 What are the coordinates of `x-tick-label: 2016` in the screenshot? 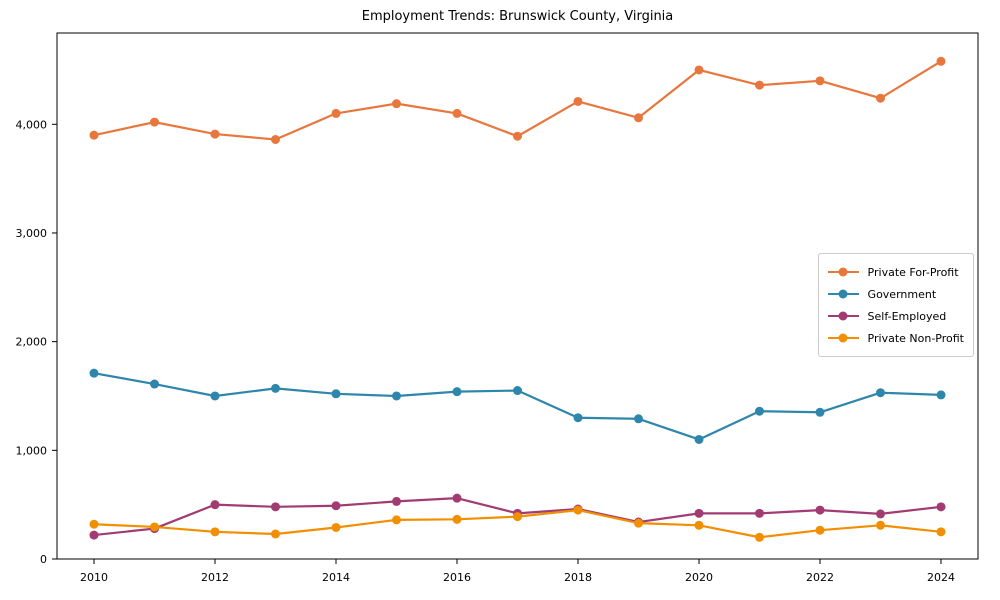 It's located at (457, 577).